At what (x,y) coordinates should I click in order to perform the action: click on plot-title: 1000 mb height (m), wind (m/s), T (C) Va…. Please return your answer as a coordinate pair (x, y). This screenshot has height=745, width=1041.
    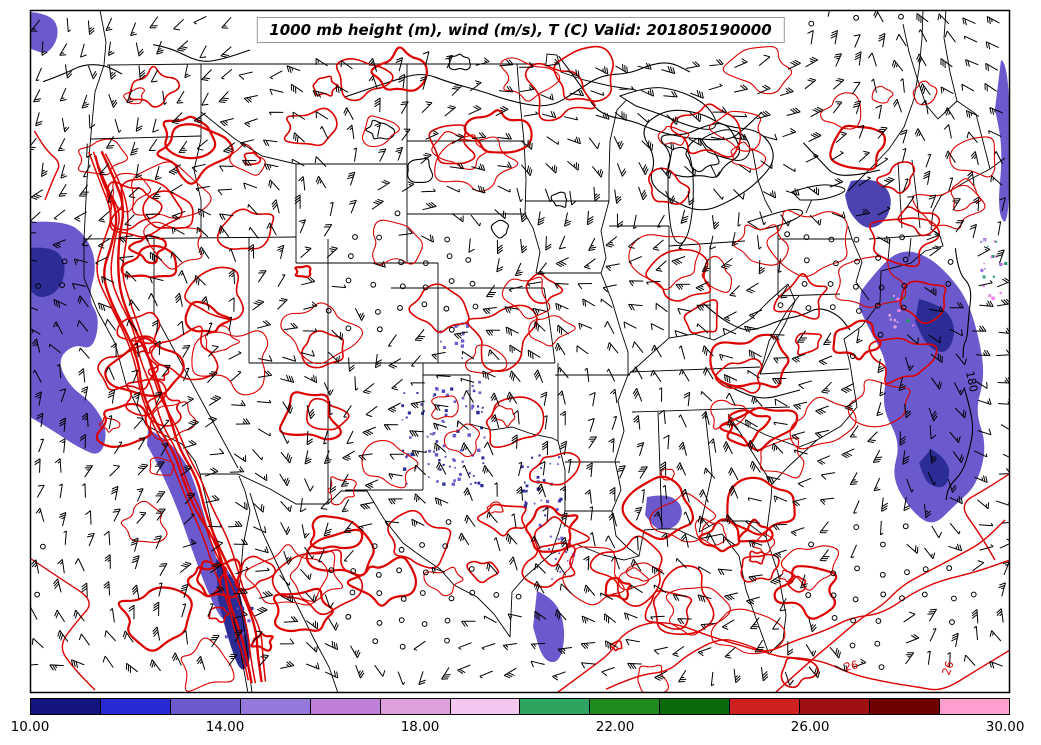
    Looking at the image, I should click on (520, 30).